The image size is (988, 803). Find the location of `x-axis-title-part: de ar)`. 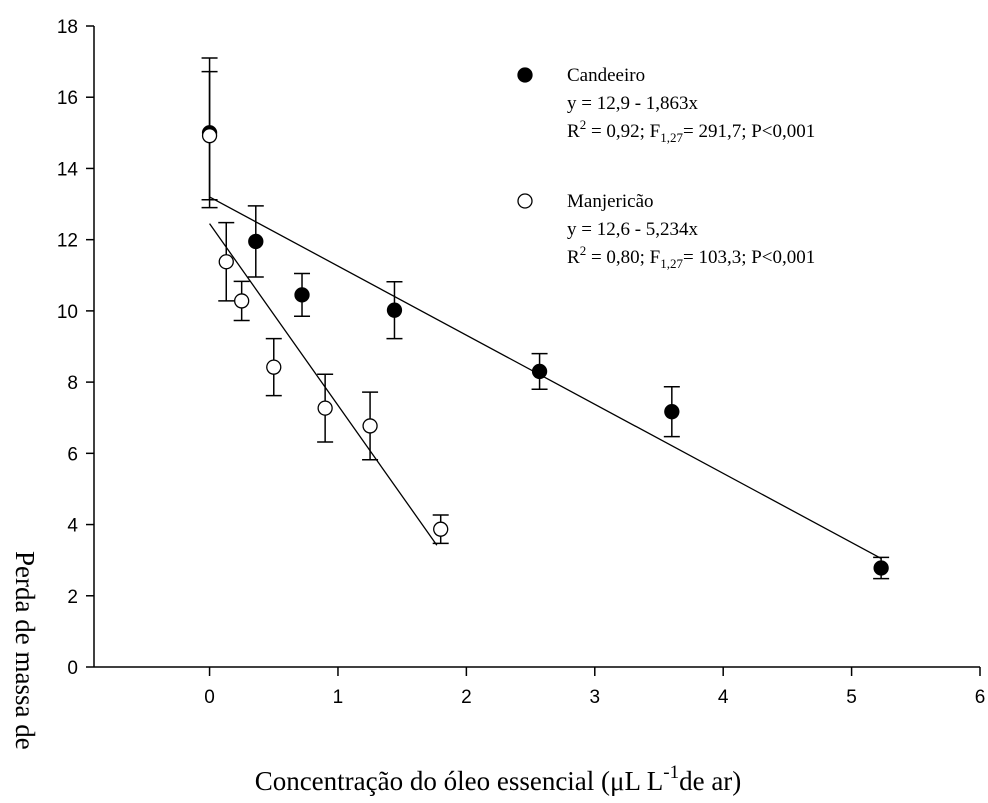

x-axis-title-part: de ar) is located at coordinates (710, 781).